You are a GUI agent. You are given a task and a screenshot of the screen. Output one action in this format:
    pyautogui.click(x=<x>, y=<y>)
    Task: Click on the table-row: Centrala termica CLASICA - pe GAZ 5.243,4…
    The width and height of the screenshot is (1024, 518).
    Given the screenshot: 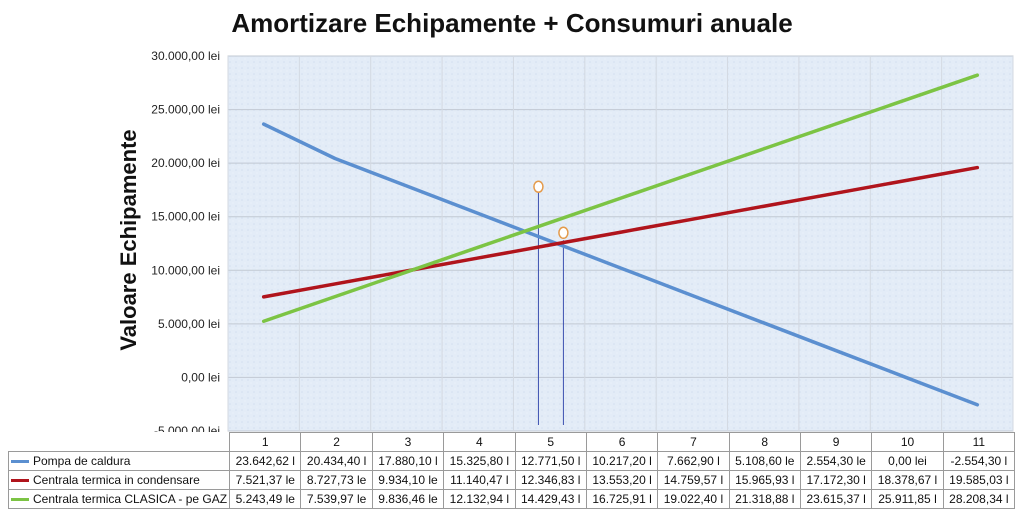 What is the action you would take?
    pyautogui.click(x=511, y=499)
    